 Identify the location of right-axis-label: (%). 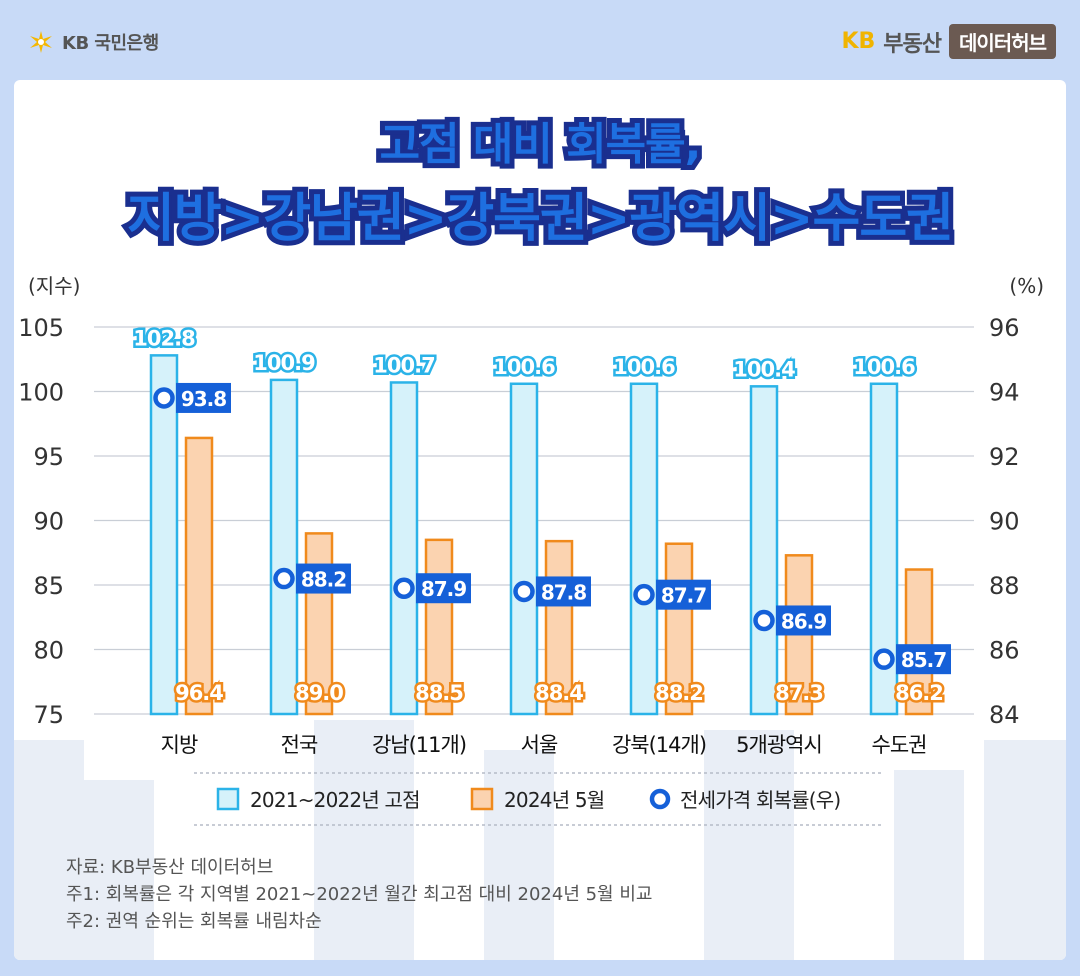
(1026, 286).